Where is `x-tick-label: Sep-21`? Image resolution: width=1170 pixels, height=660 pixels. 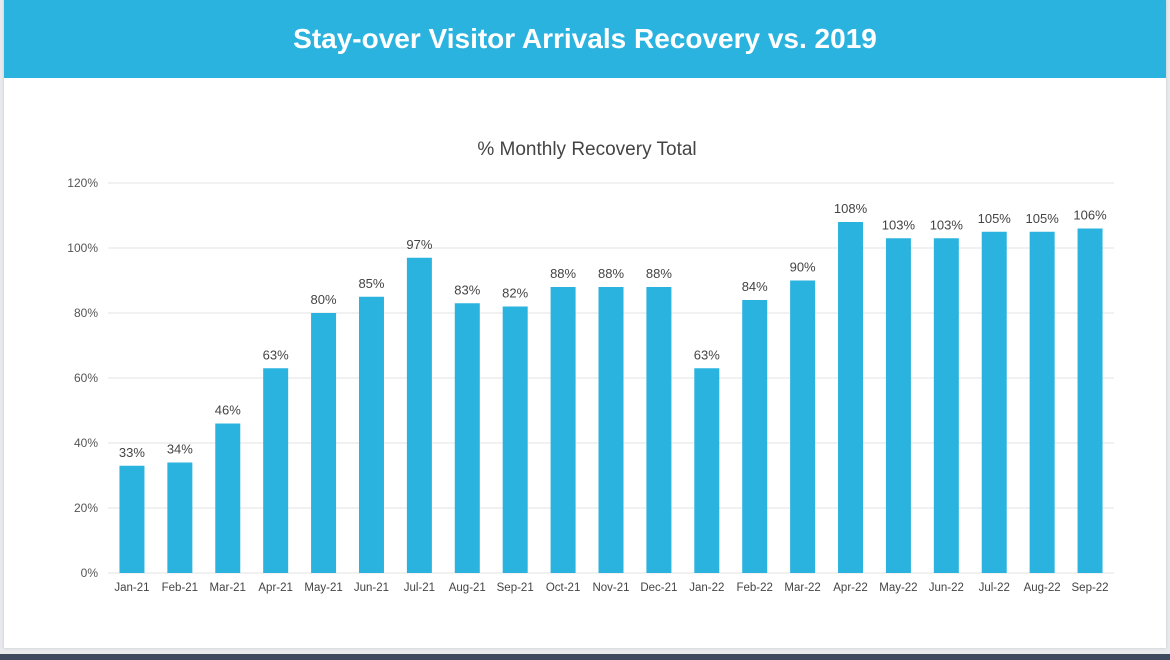
x-tick-label: Sep-21 is located at coordinates (515, 588).